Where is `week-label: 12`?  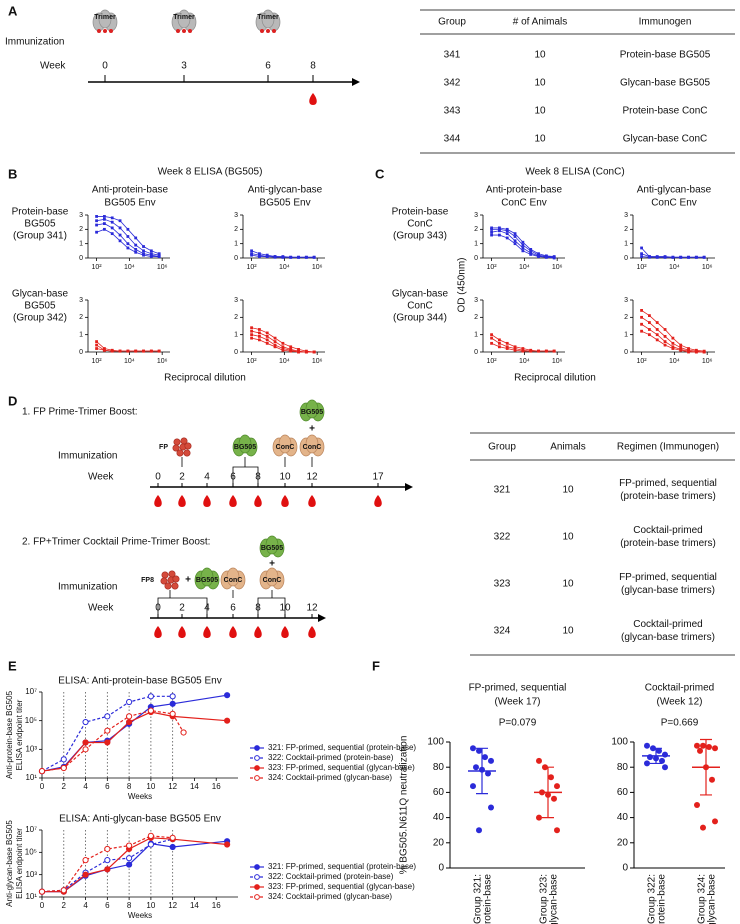 week-label: 12 is located at coordinates (312, 477).